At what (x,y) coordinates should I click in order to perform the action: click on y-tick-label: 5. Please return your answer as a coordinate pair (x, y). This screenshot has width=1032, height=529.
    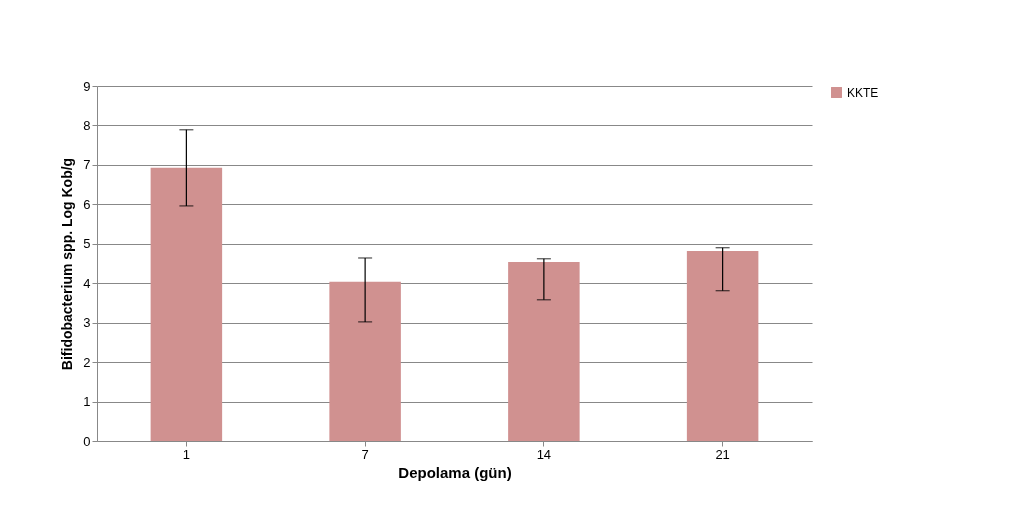
    Looking at the image, I should click on (87, 244).